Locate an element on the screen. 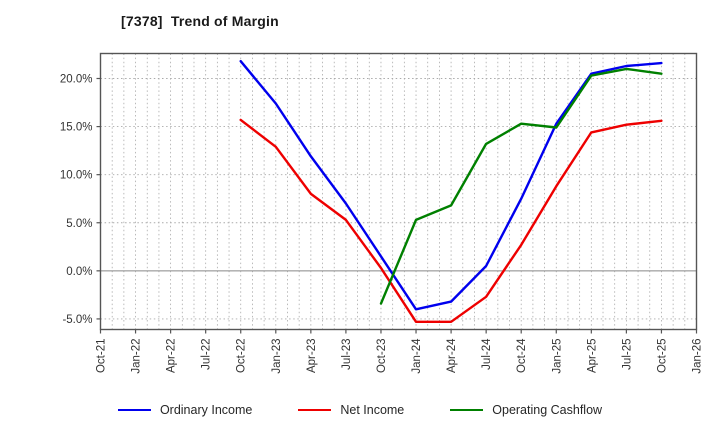  x-tick-label: Jan-23 is located at coordinates (277, 356).